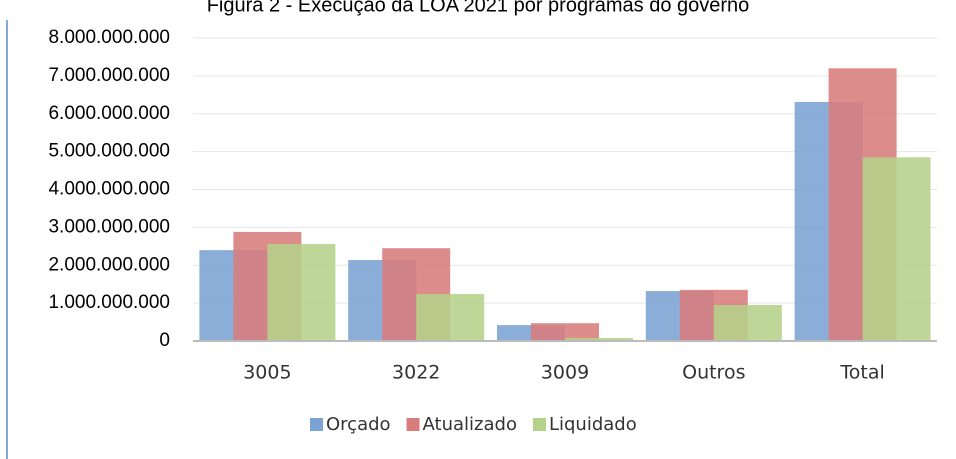  What do you see at coordinates (593, 424) in the screenshot?
I see `legend-label: Liquidado` at bounding box center [593, 424].